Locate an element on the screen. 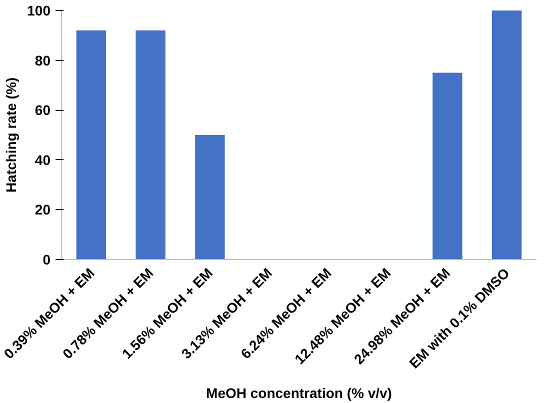  y-tick-label: 0 is located at coordinates (46, 260).